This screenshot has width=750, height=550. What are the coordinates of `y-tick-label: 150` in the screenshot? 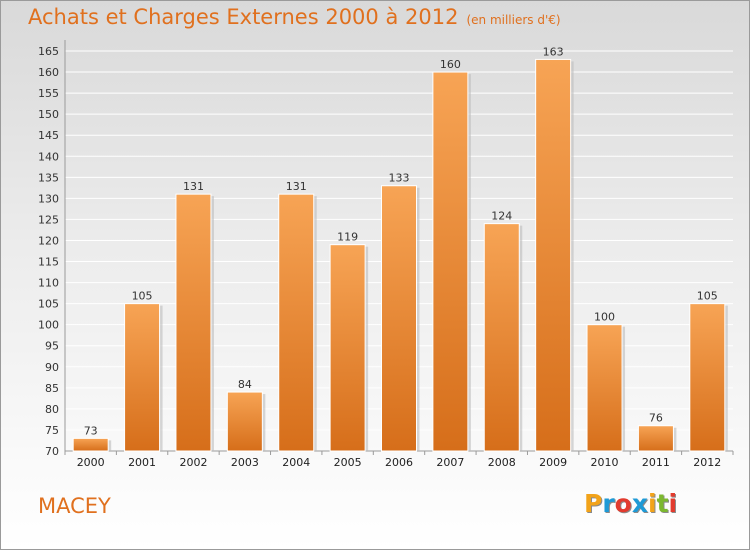 It's located at (48, 114).